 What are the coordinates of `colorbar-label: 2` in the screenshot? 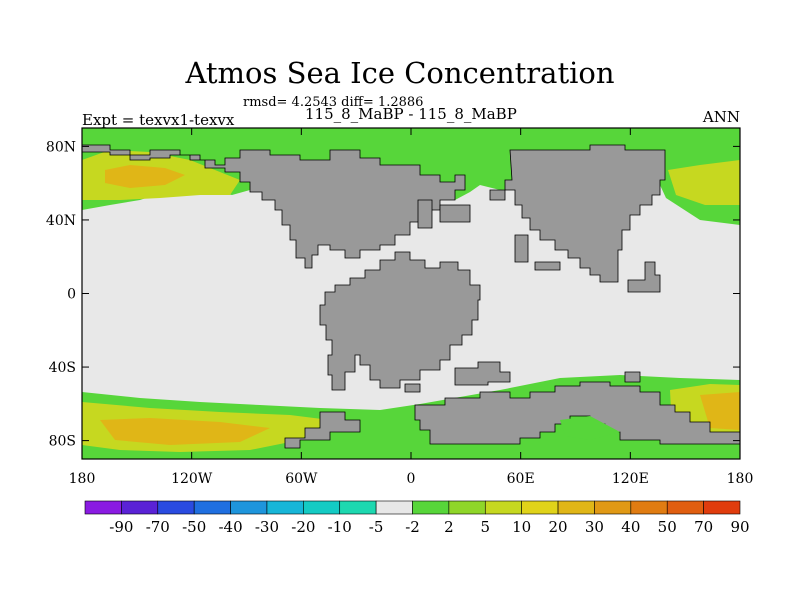 It's located at (449, 527).